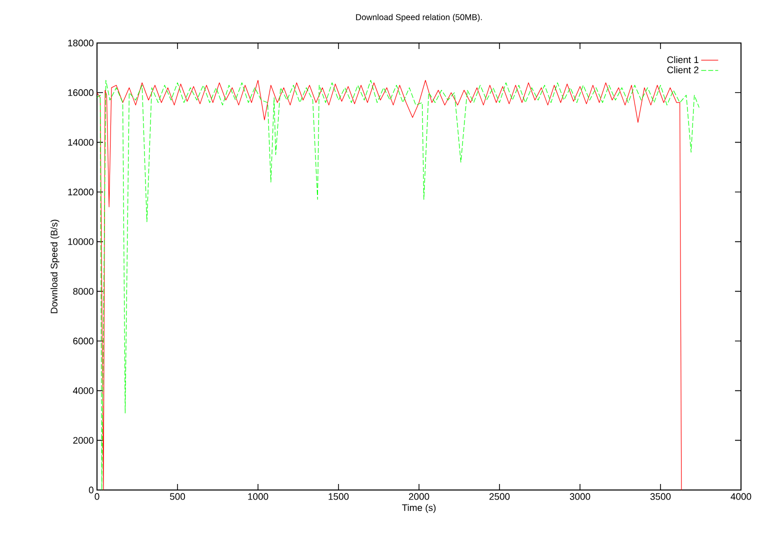 The width and height of the screenshot is (763, 535). Describe the element at coordinates (97, 496) in the screenshot. I see `x-tick-label: 0` at that location.